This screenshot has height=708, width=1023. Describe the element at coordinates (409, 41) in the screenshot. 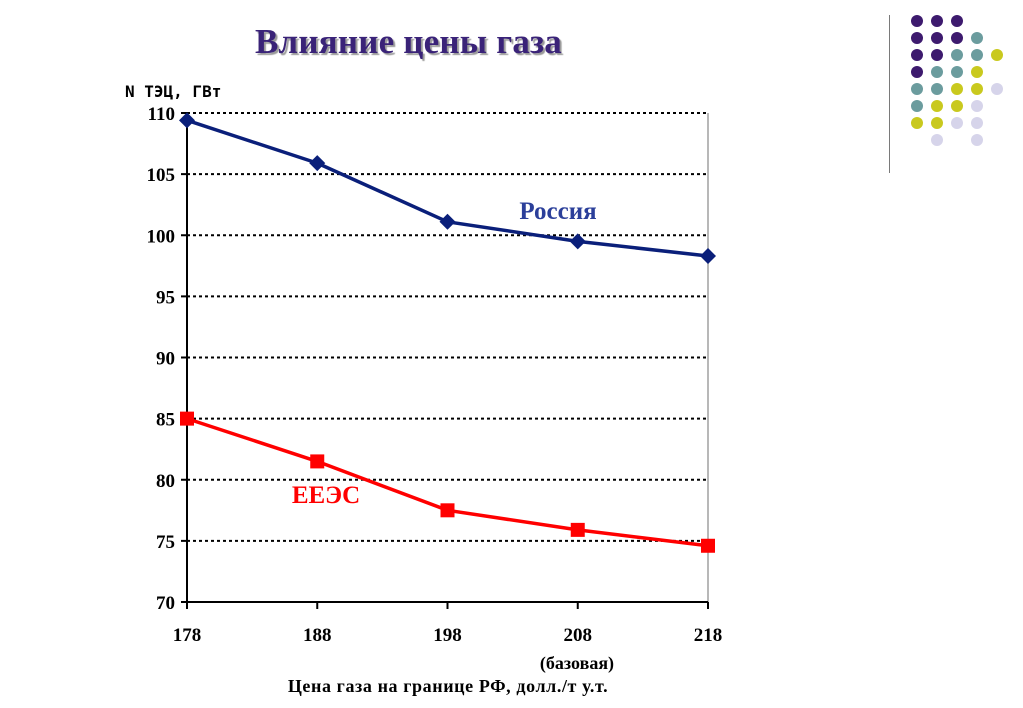

I see `slide-title: Влияние цены газа` at that location.